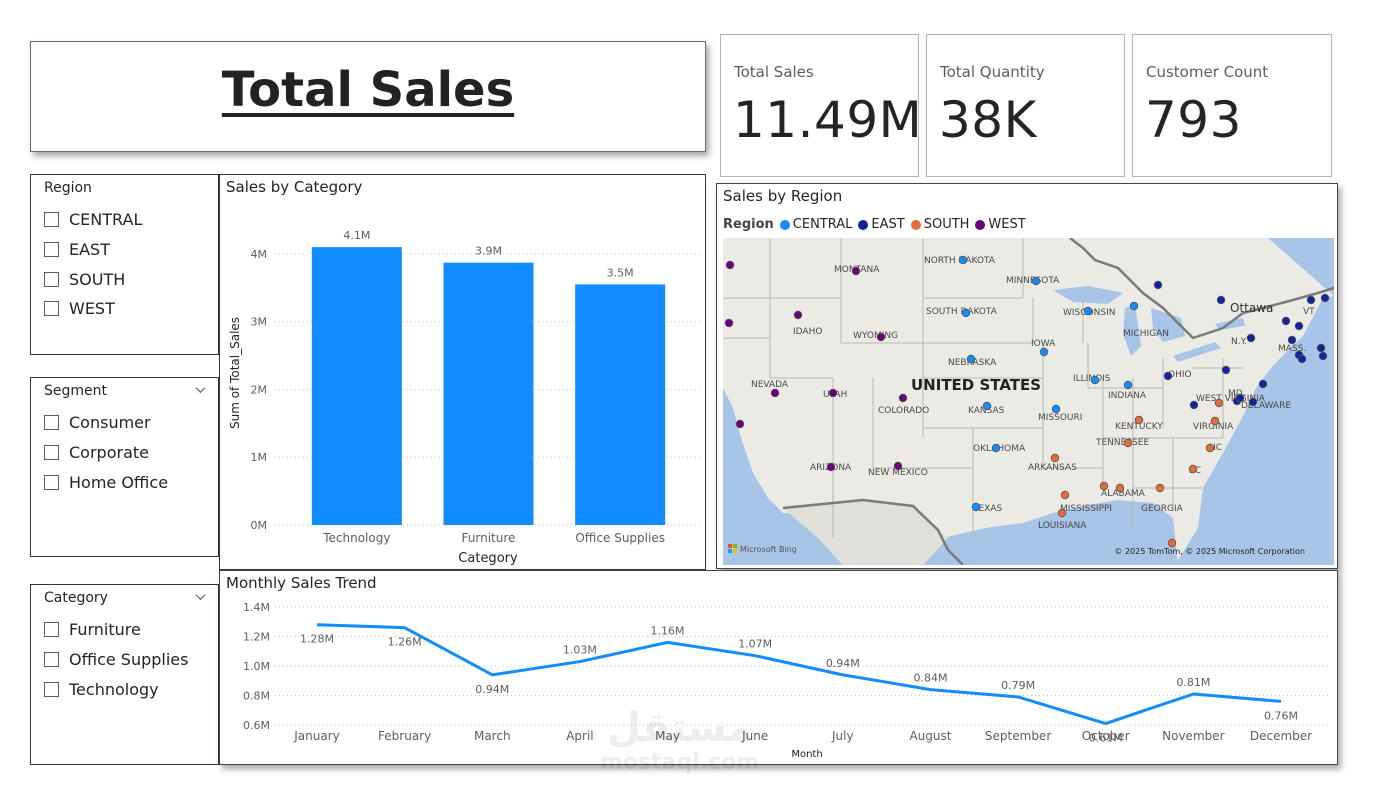 This screenshot has height=803, width=1381. Describe the element at coordinates (106, 423) in the screenshot. I see `slicer-item-consumer: Consumer` at that location.